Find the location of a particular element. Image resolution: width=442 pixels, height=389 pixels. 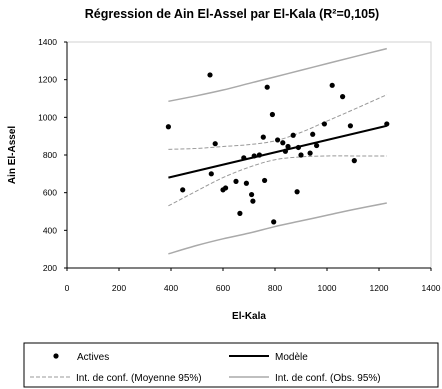

ci-obs-upper-line is located at coordinates (277, 75).